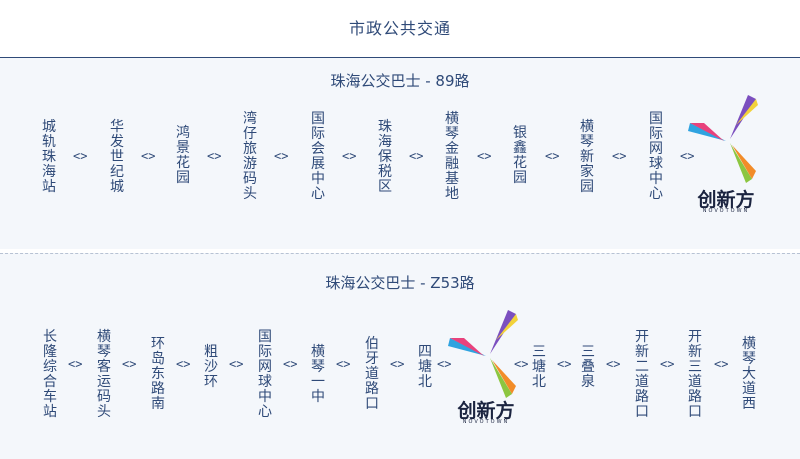 The height and width of the screenshot is (459, 800). I want to click on stop-89-2: 华发世纪城, so click(117, 157).